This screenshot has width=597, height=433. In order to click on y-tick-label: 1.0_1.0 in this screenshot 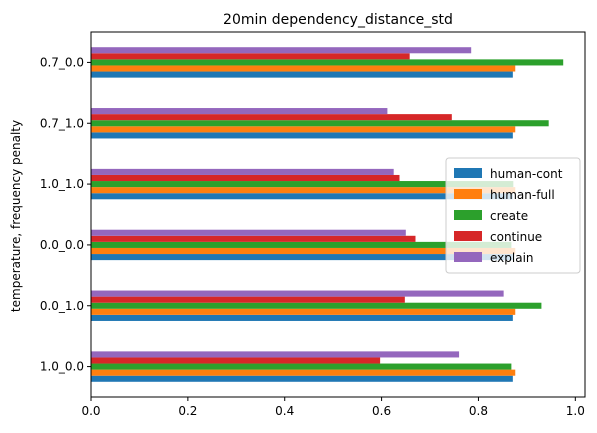, I will do `click(62, 184)`.